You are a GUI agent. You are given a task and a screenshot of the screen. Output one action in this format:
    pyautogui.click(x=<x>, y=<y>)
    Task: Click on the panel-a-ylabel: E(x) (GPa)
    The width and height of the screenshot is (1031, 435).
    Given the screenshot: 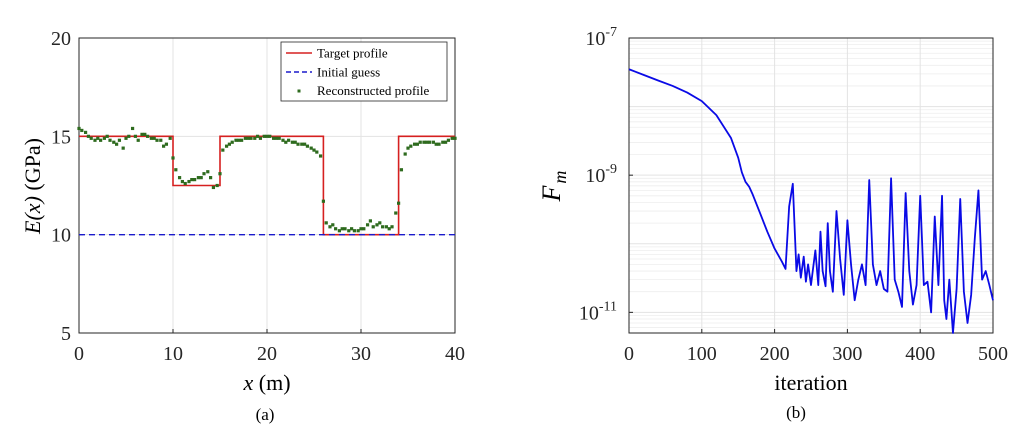 What is the action you would take?
    pyautogui.click(x=32, y=186)
    